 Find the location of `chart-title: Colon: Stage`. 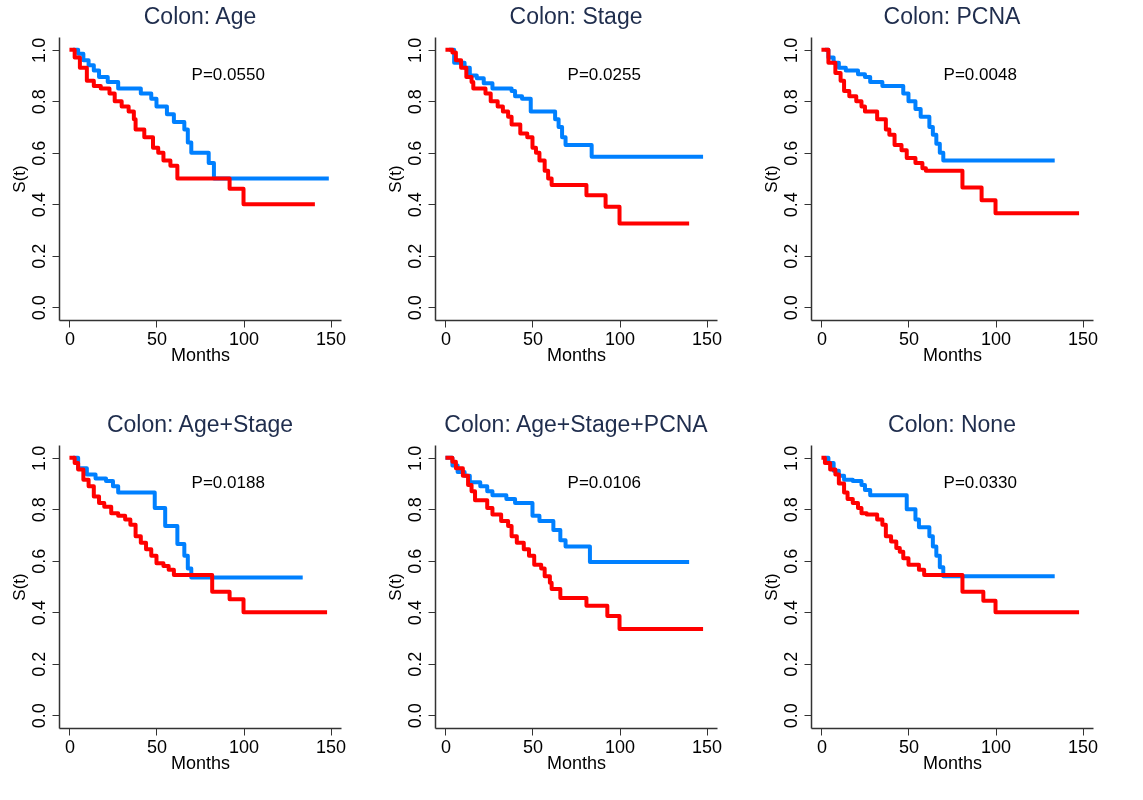

chart-title: Colon: Stage is located at coordinates (576, 16).